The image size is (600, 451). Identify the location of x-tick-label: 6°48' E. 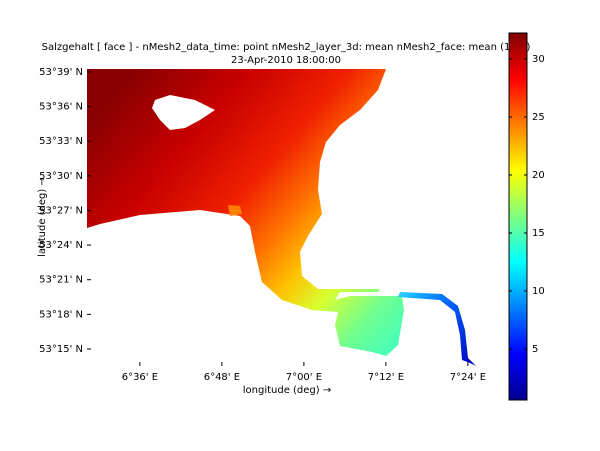
(222, 377).